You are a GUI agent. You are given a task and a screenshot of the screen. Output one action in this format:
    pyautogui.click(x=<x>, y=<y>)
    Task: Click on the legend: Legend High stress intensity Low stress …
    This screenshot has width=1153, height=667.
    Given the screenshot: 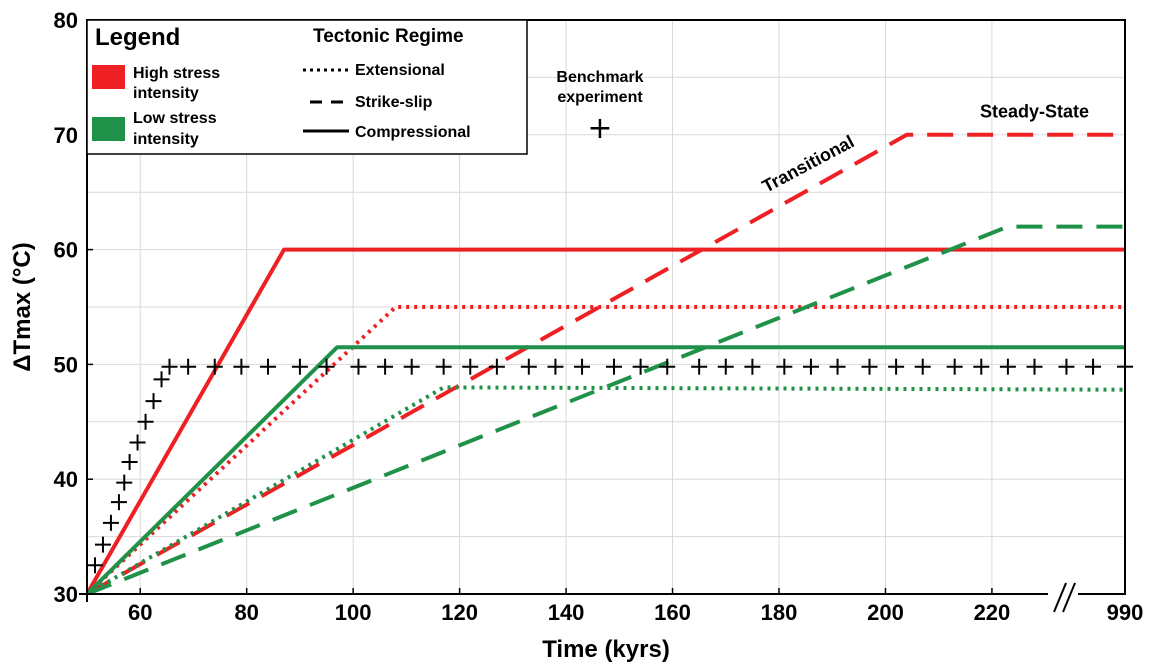 What is the action you would take?
    pyautogui.click(x=365, y=87)
    